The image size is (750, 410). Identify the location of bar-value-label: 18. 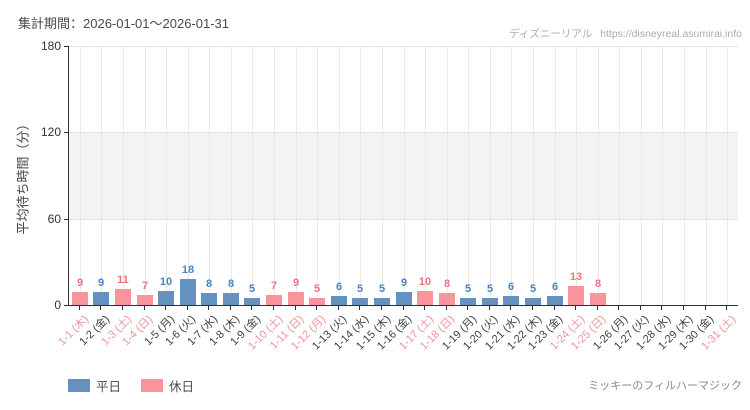
(188, 270).